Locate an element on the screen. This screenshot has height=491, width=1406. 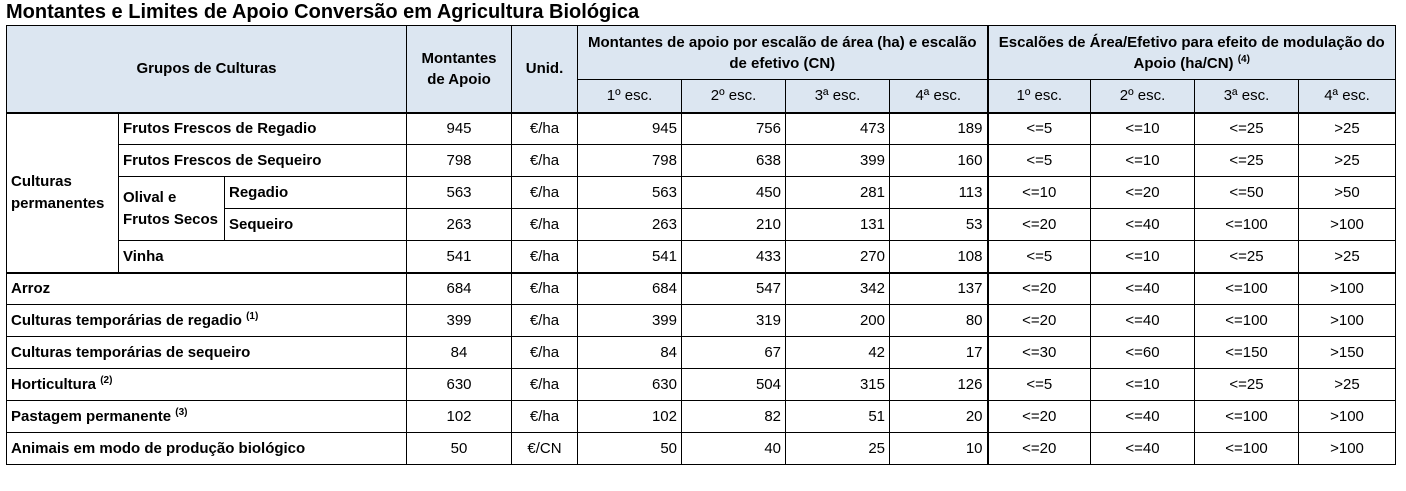
row-tier-4: 126 is located at coordinates (938, 384).